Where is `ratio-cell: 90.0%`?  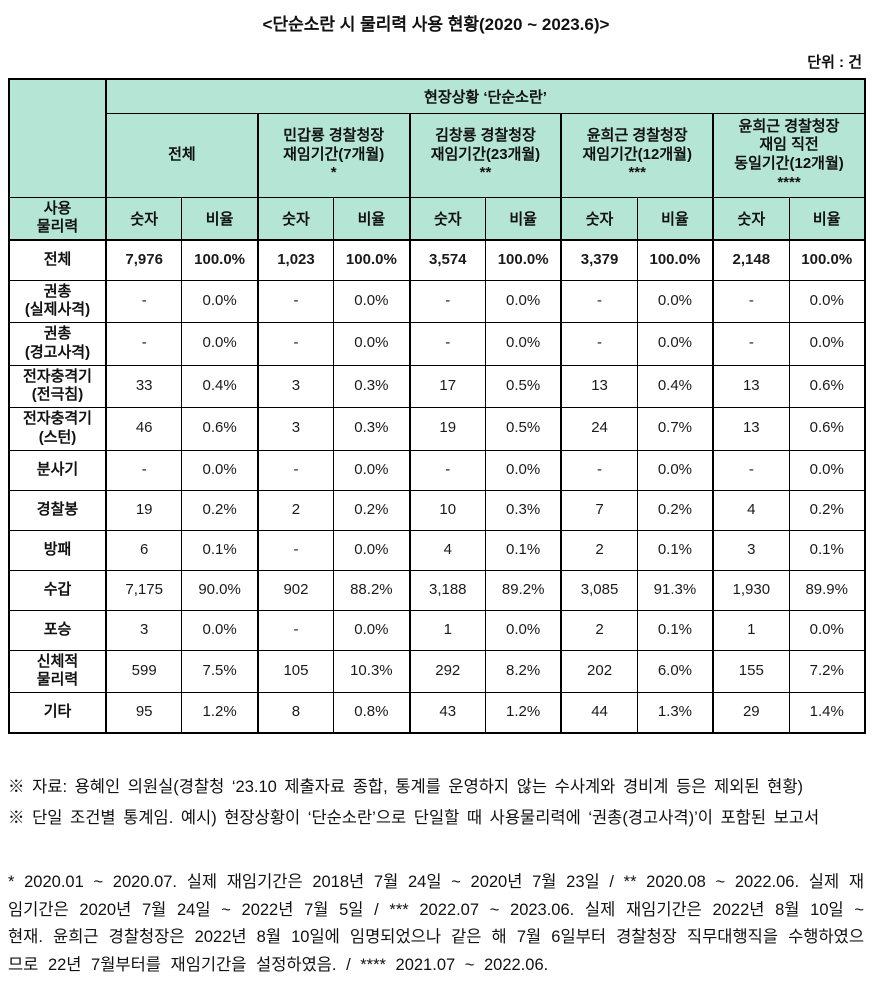 ratio-cell: 90.0% is located at coordinates (220, 590).